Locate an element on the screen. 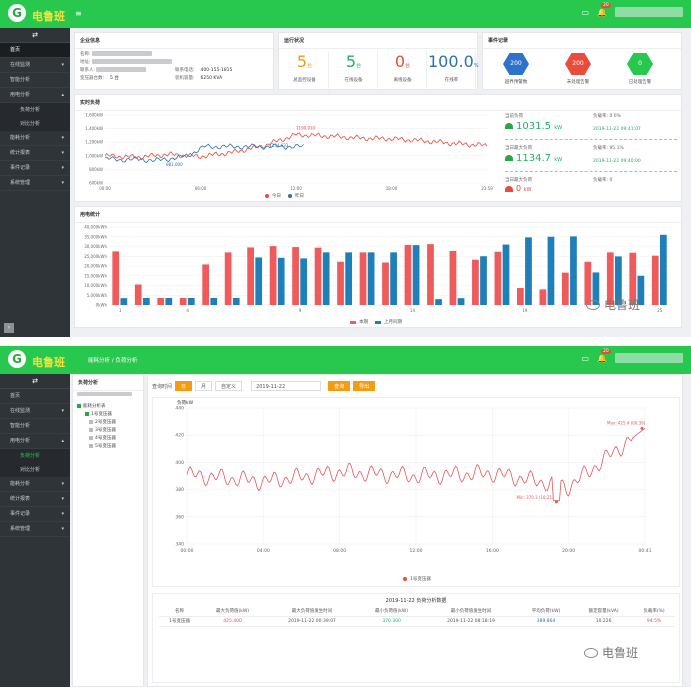  y-tick-label: 440 is located at coordinates (179, 409).